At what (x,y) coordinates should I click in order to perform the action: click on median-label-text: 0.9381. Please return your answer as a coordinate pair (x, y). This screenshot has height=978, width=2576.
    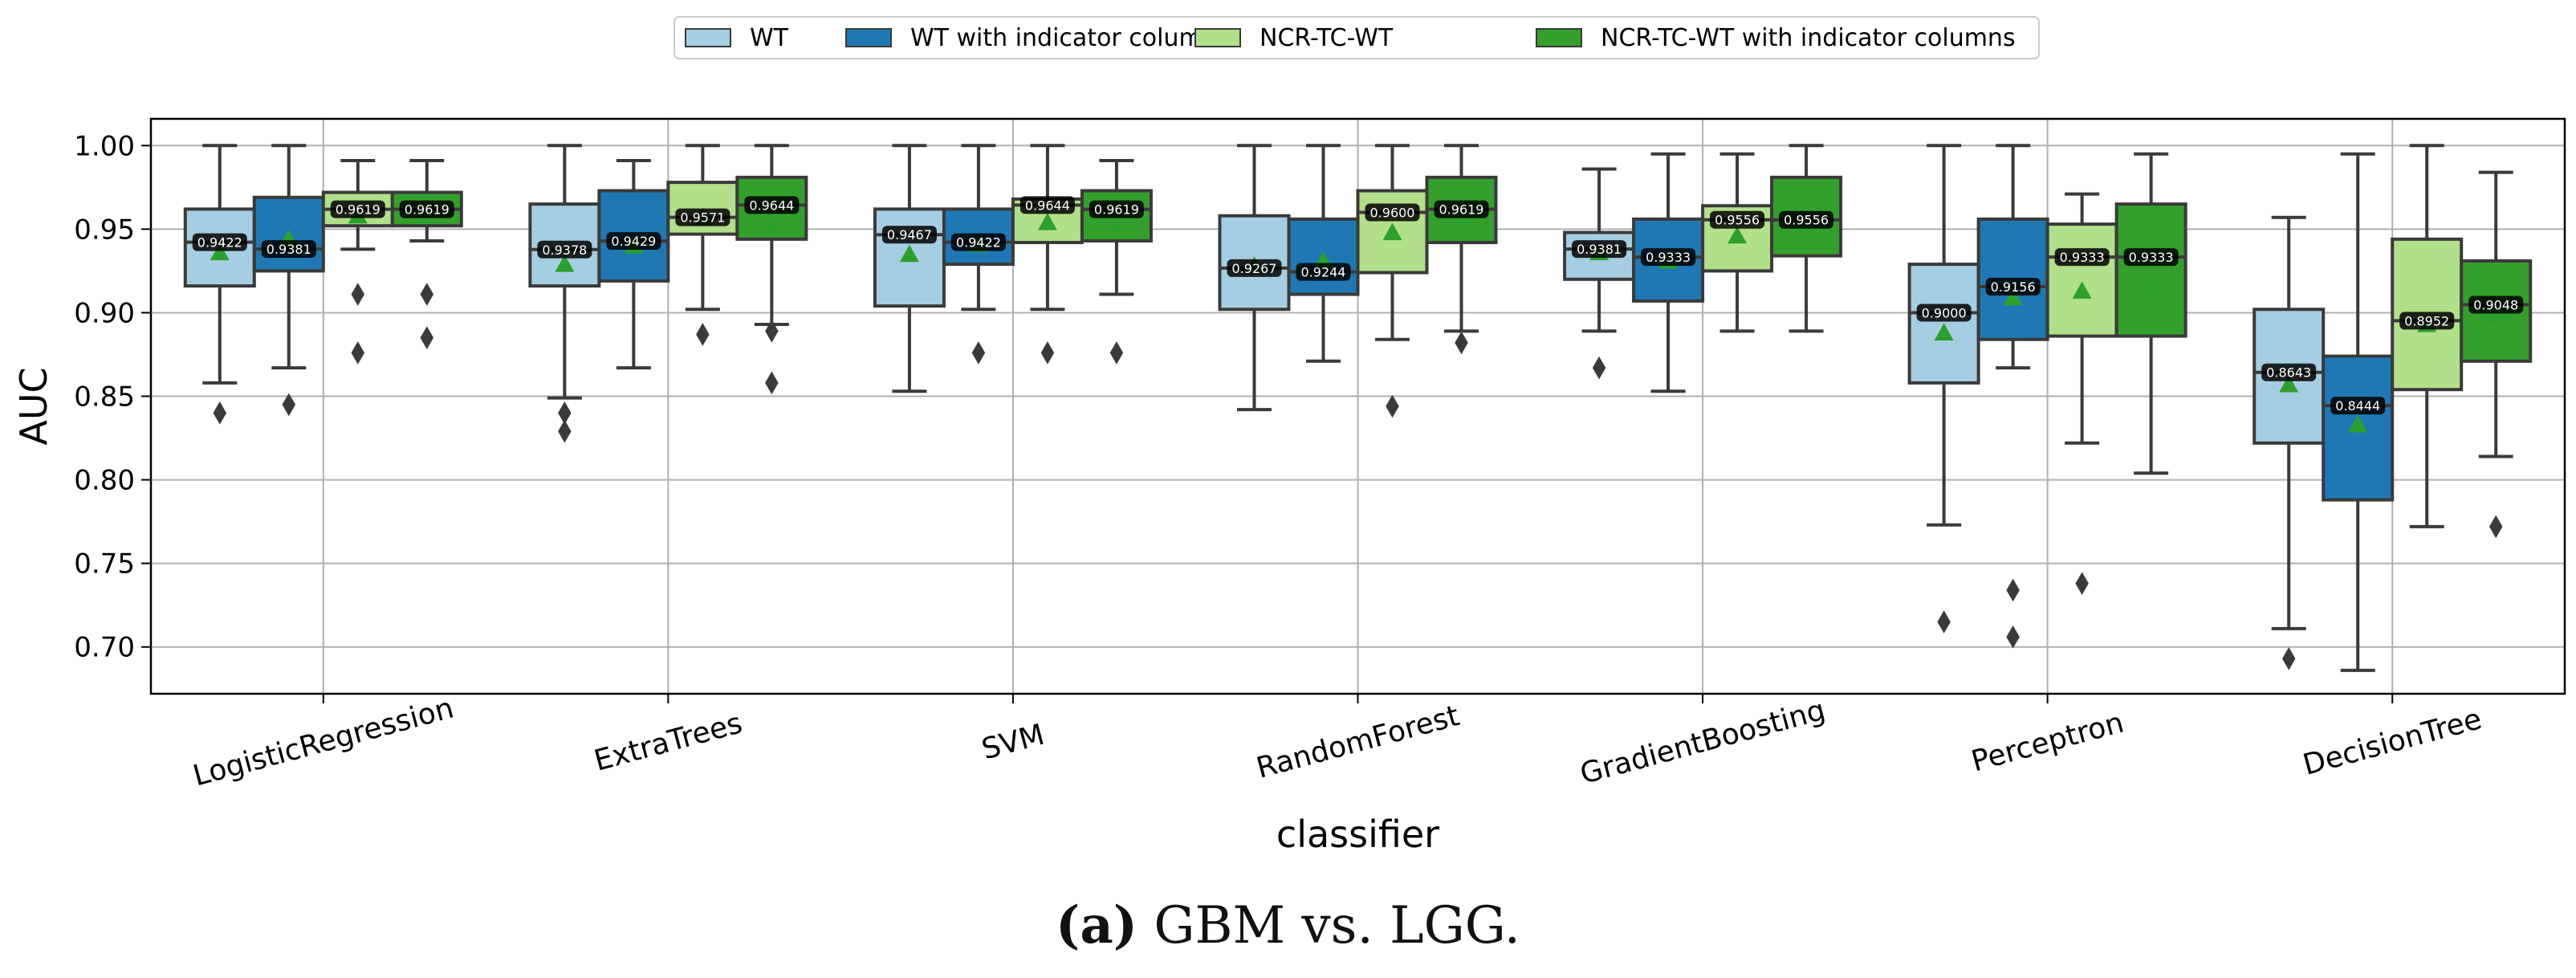
    Looking at the image, I should click on (1599, 249).